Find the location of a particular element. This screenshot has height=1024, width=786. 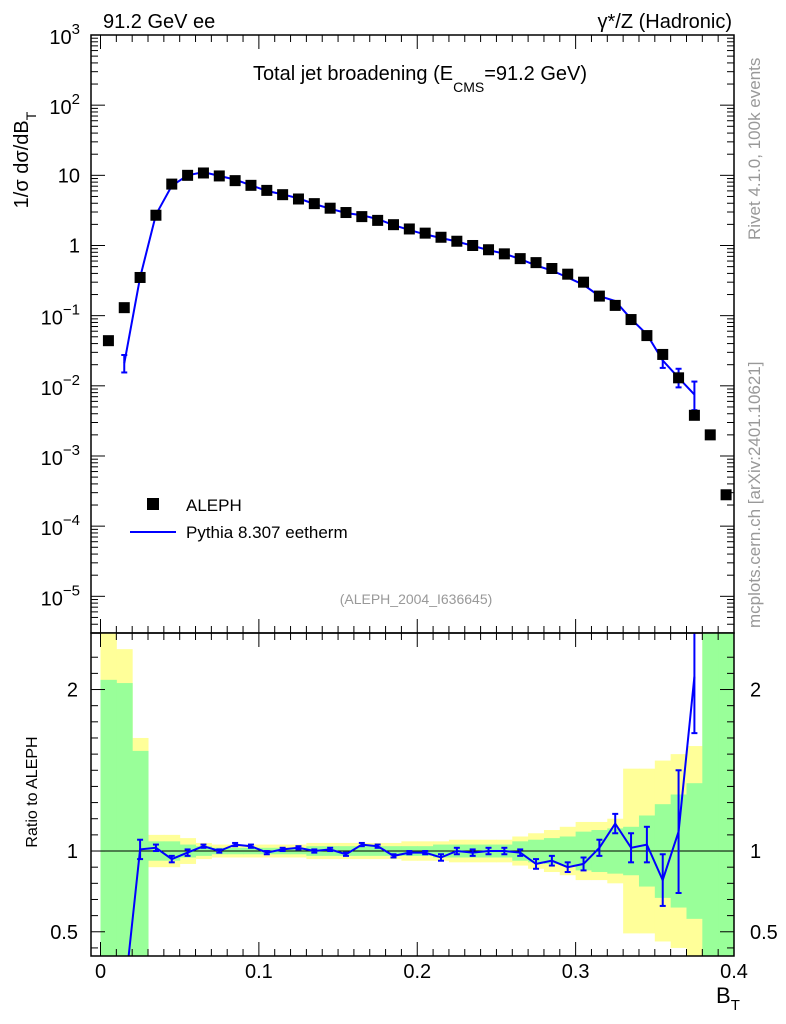

main-ylabel-text: 1/σ dσ/dB is located at coordinates (22, 164).